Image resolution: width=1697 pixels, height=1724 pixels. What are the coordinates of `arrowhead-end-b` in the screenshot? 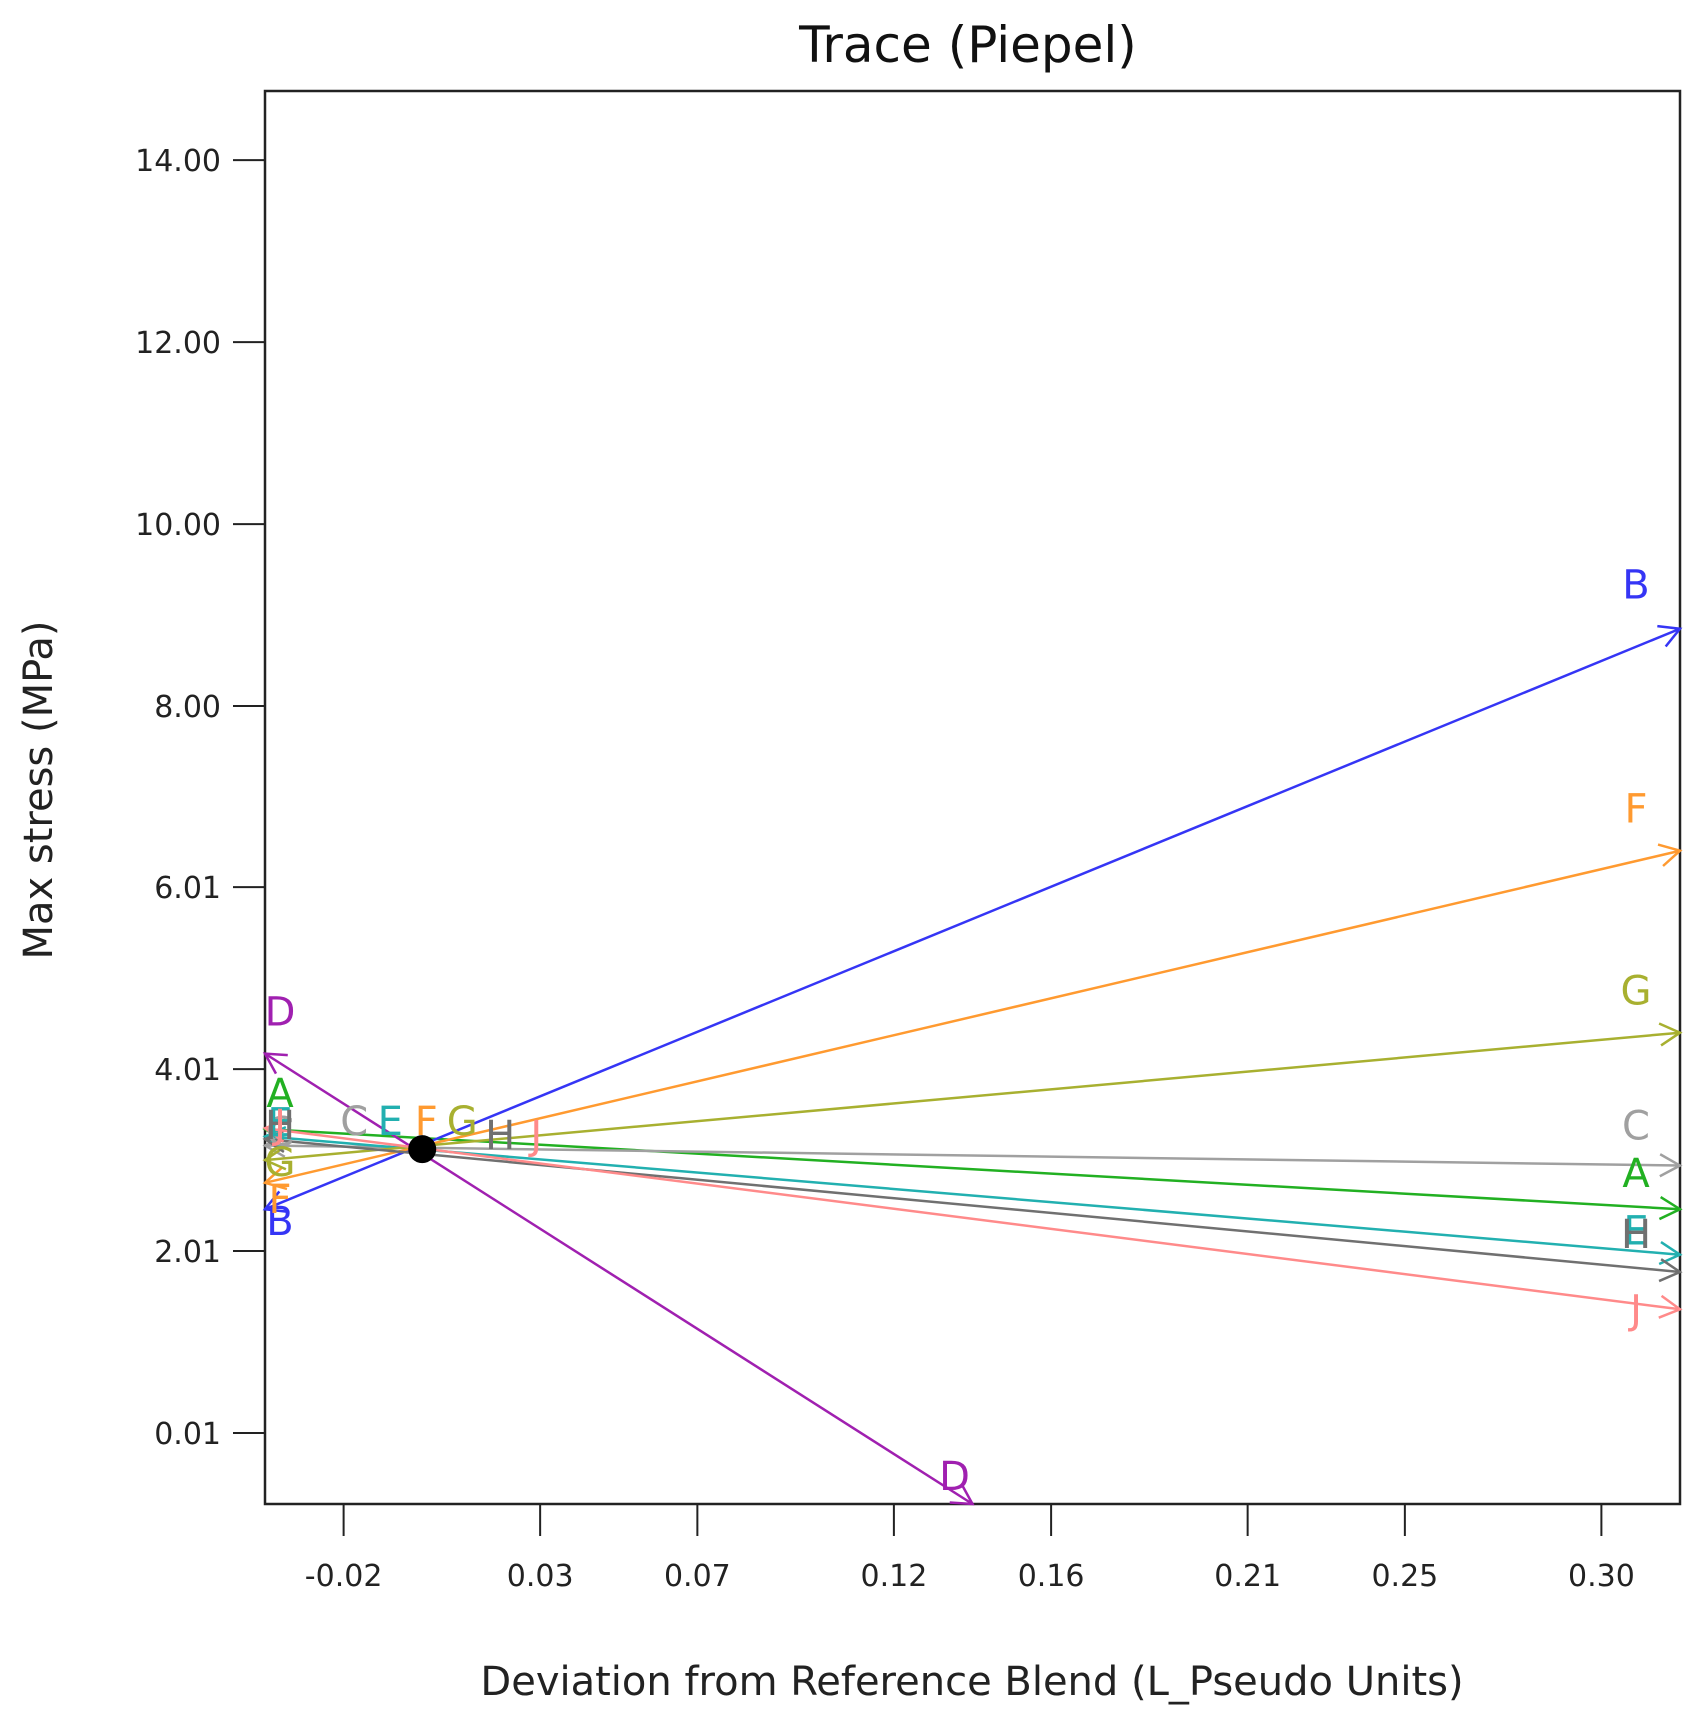 It's located at (1670, 636).